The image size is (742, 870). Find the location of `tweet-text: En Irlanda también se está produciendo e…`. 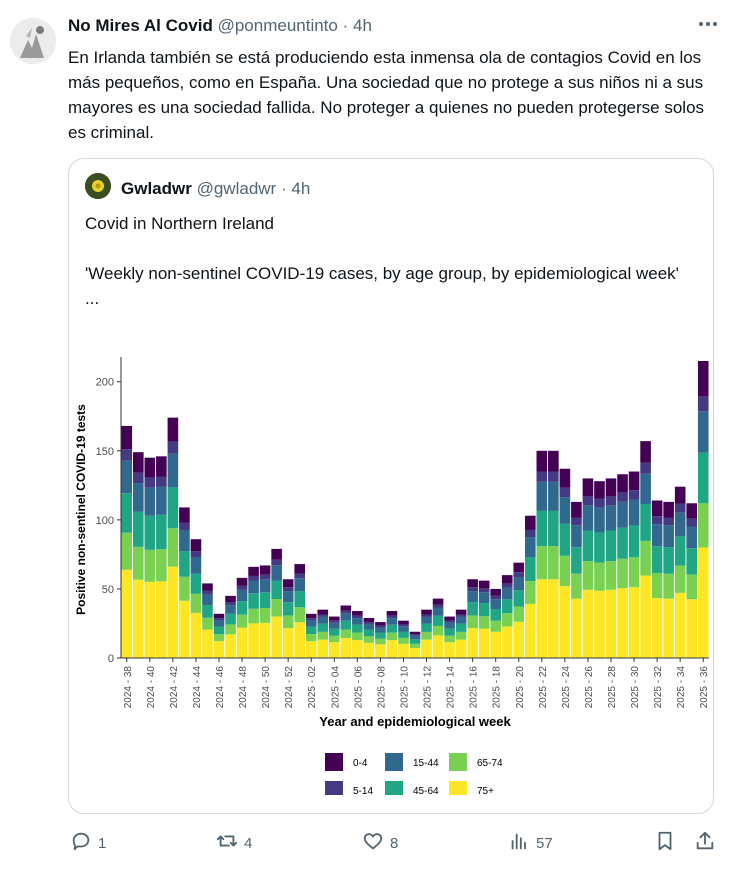

tweet-text: En Irlanda también se está produciendo e… is located at coordinates (386, 95).